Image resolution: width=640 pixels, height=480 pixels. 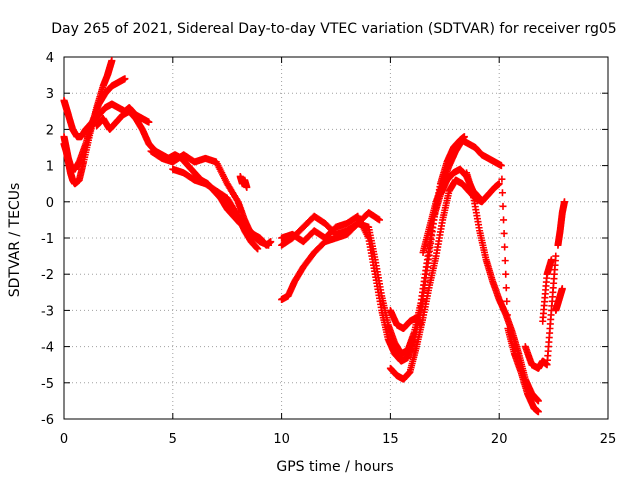 I want to click on y-tick-label: 2, so click(x=50, y=130).